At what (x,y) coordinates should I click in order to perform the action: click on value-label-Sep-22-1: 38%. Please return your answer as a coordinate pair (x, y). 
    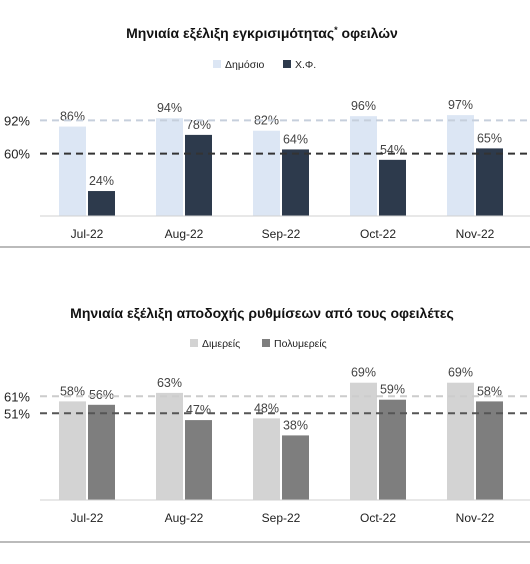
    Looking at the image, I should click on (295, 425).